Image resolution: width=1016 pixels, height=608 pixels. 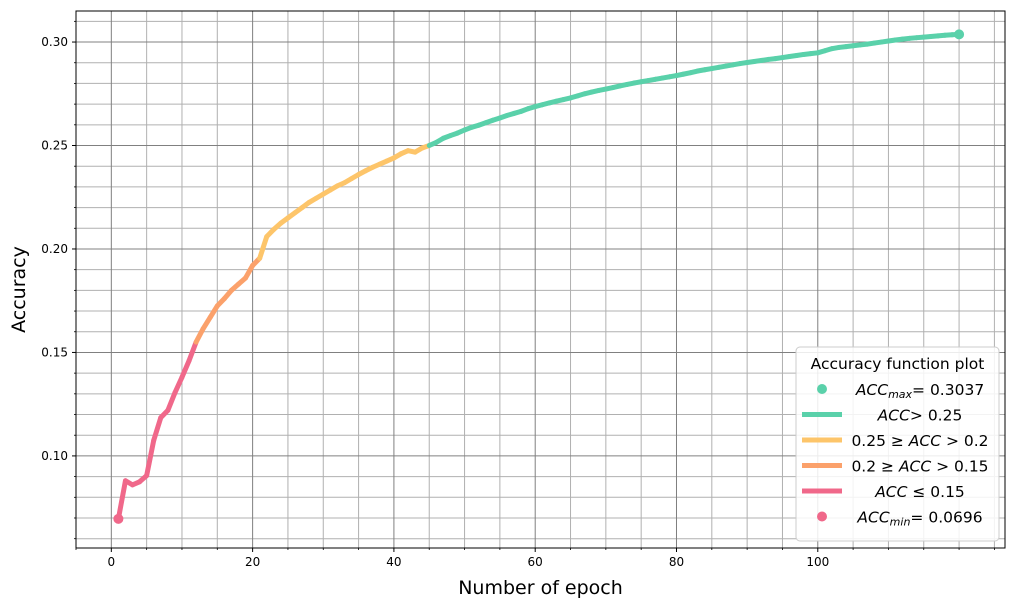 What do you see at coordinates (19, 289) in the screenshot?
I see `y-axis-title: Accuracy` at bounding box center [19, 289].